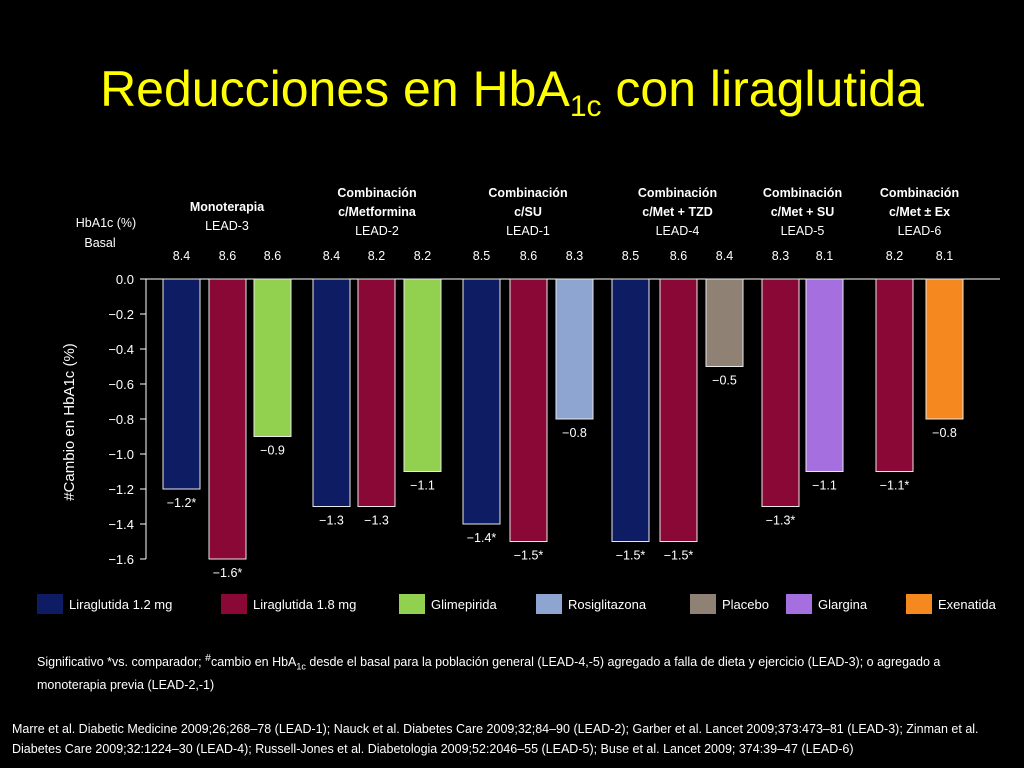  Describe the element at coordinates (69, 422) in the screenshot. I see `y-axis-title: #Cambio en HbA1c (%)` at that location.